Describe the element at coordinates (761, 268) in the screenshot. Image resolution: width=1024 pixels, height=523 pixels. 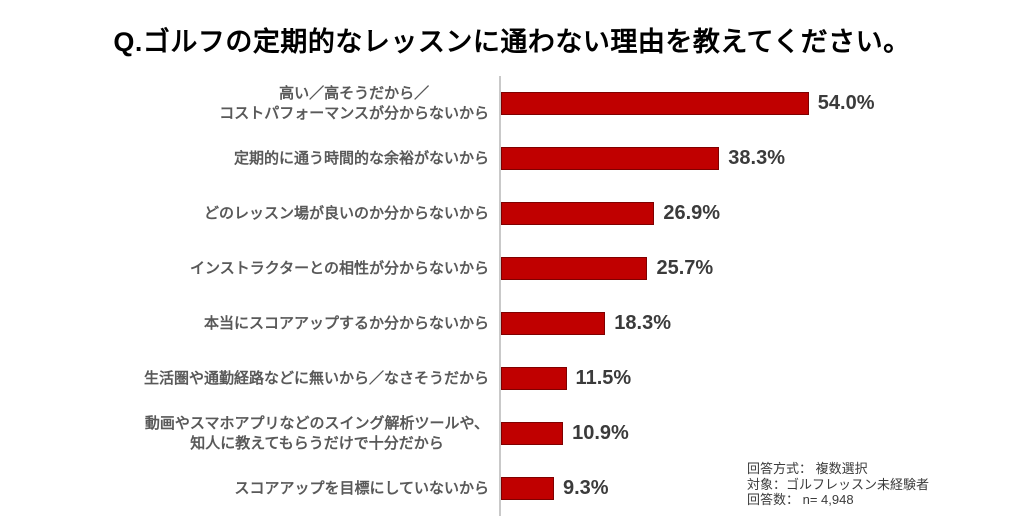
I see `bar-zone: 25.7%` at that location.